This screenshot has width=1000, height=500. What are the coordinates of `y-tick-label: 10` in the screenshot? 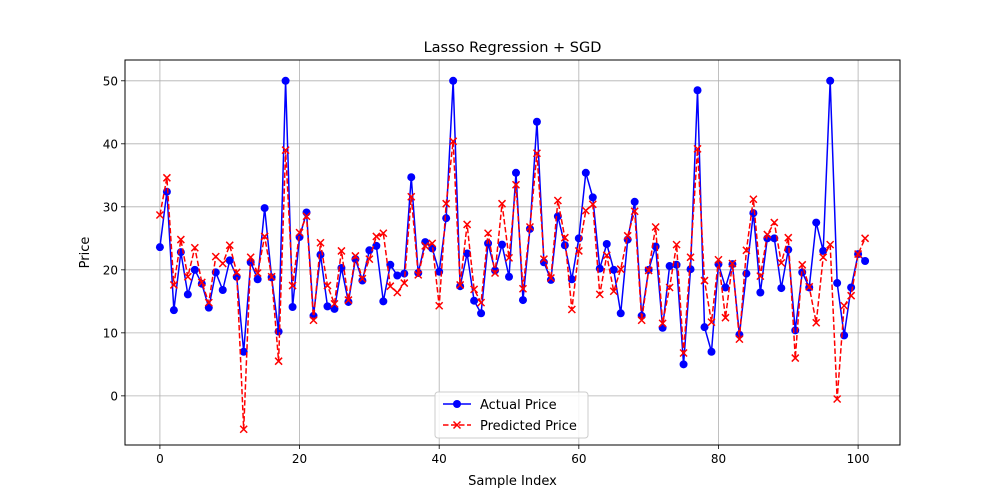 It's located at (110, 333).